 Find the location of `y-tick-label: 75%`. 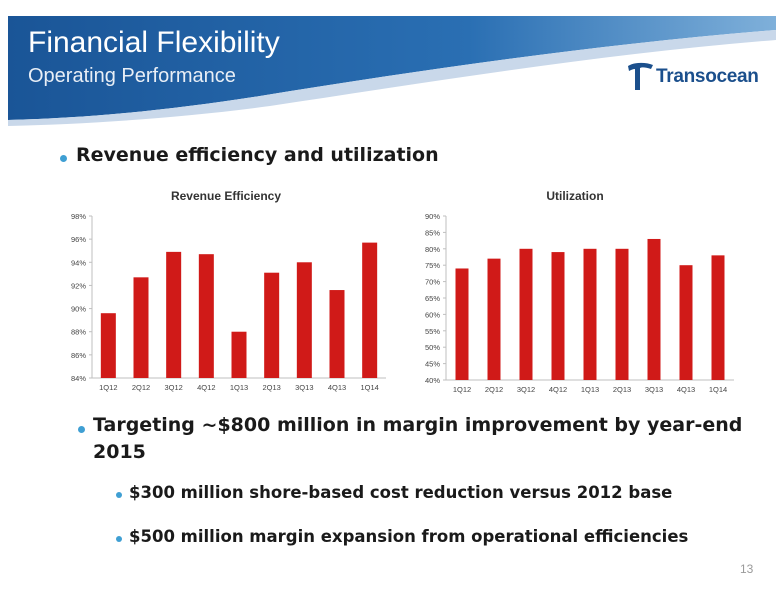

y-tick-label: 75% is located at coordinates (432, 265).